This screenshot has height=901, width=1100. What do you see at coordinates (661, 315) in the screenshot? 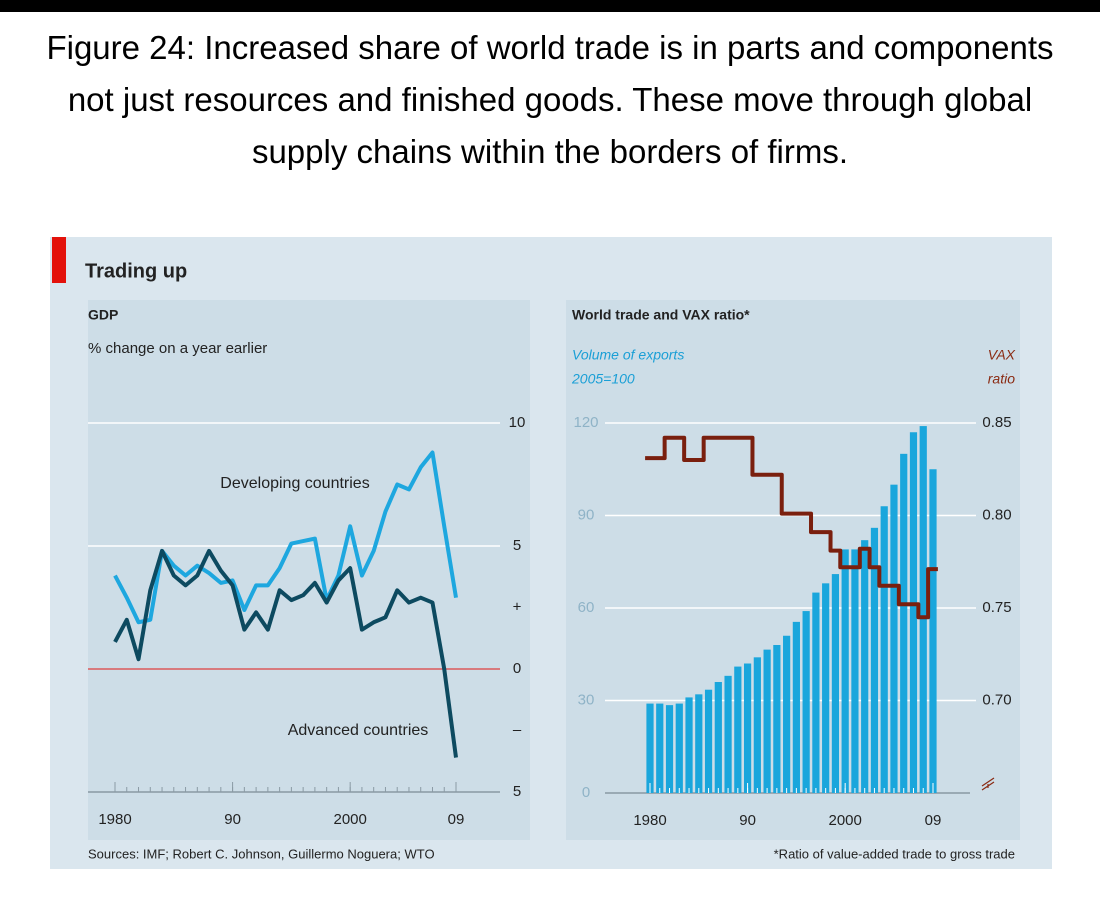
I see `chart-title: World trade and VAX ratio*` at bounding box center [661, 315].